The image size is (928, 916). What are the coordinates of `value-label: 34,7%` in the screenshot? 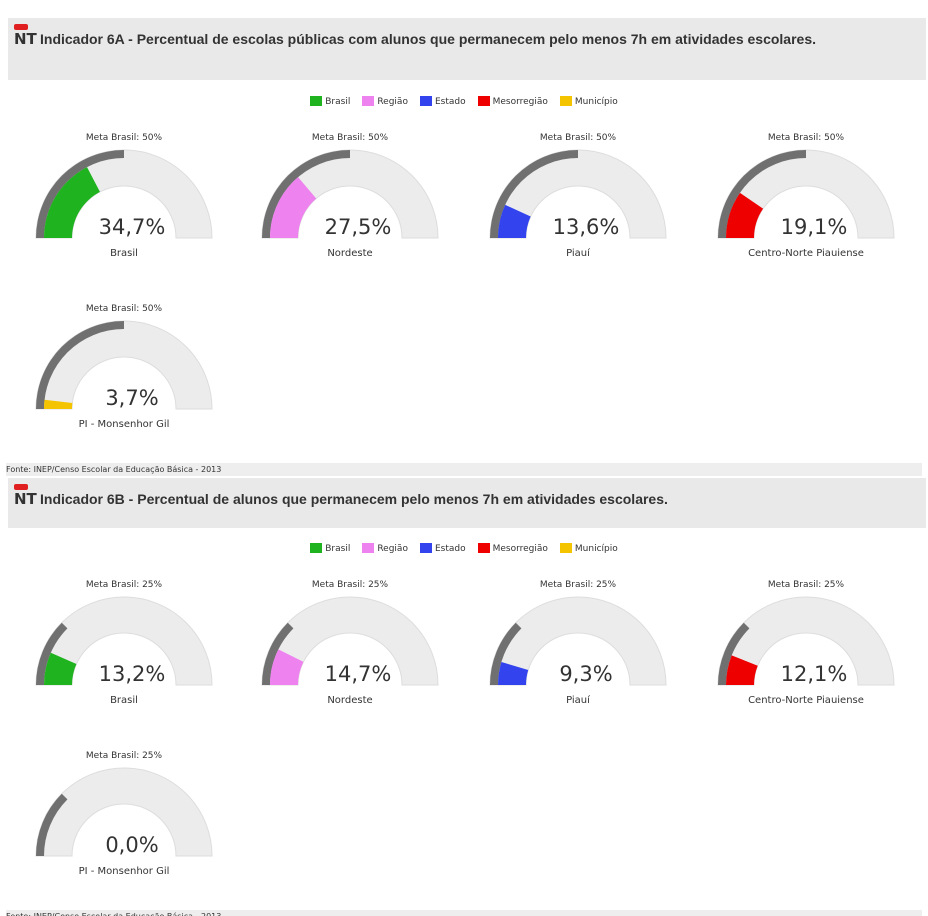 It's located at (132, 227).